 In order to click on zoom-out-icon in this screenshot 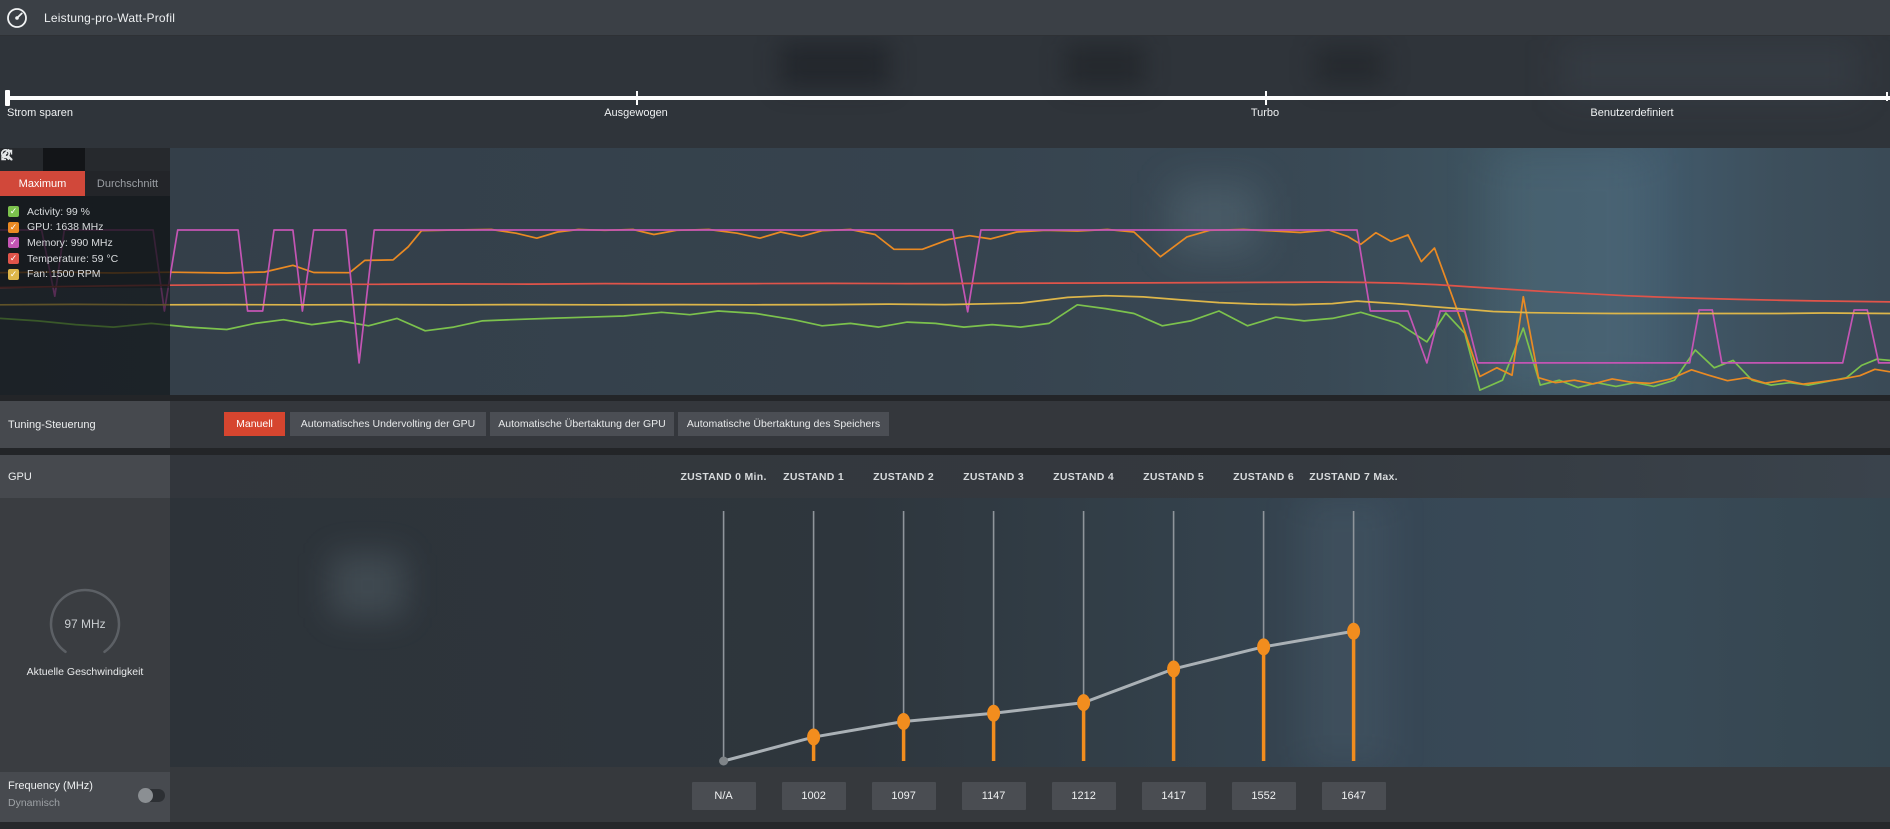, I will do `click(7, 155)`.